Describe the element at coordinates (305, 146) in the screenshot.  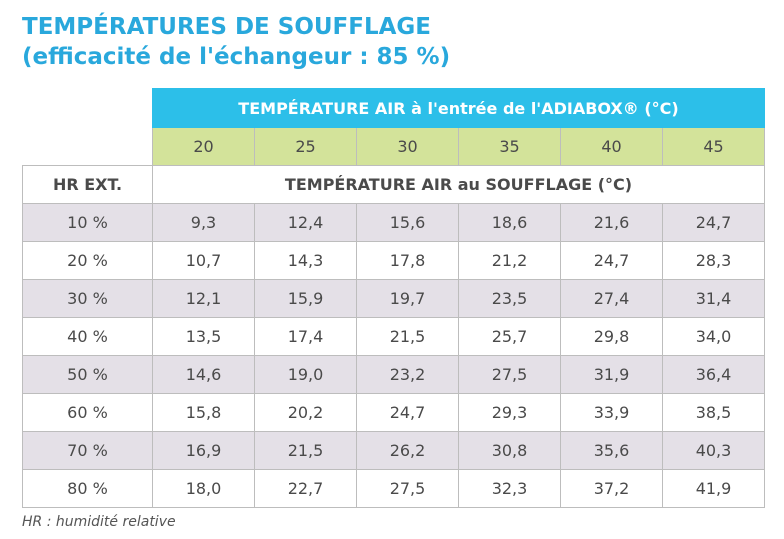
I see `column-header: 25` at that location.